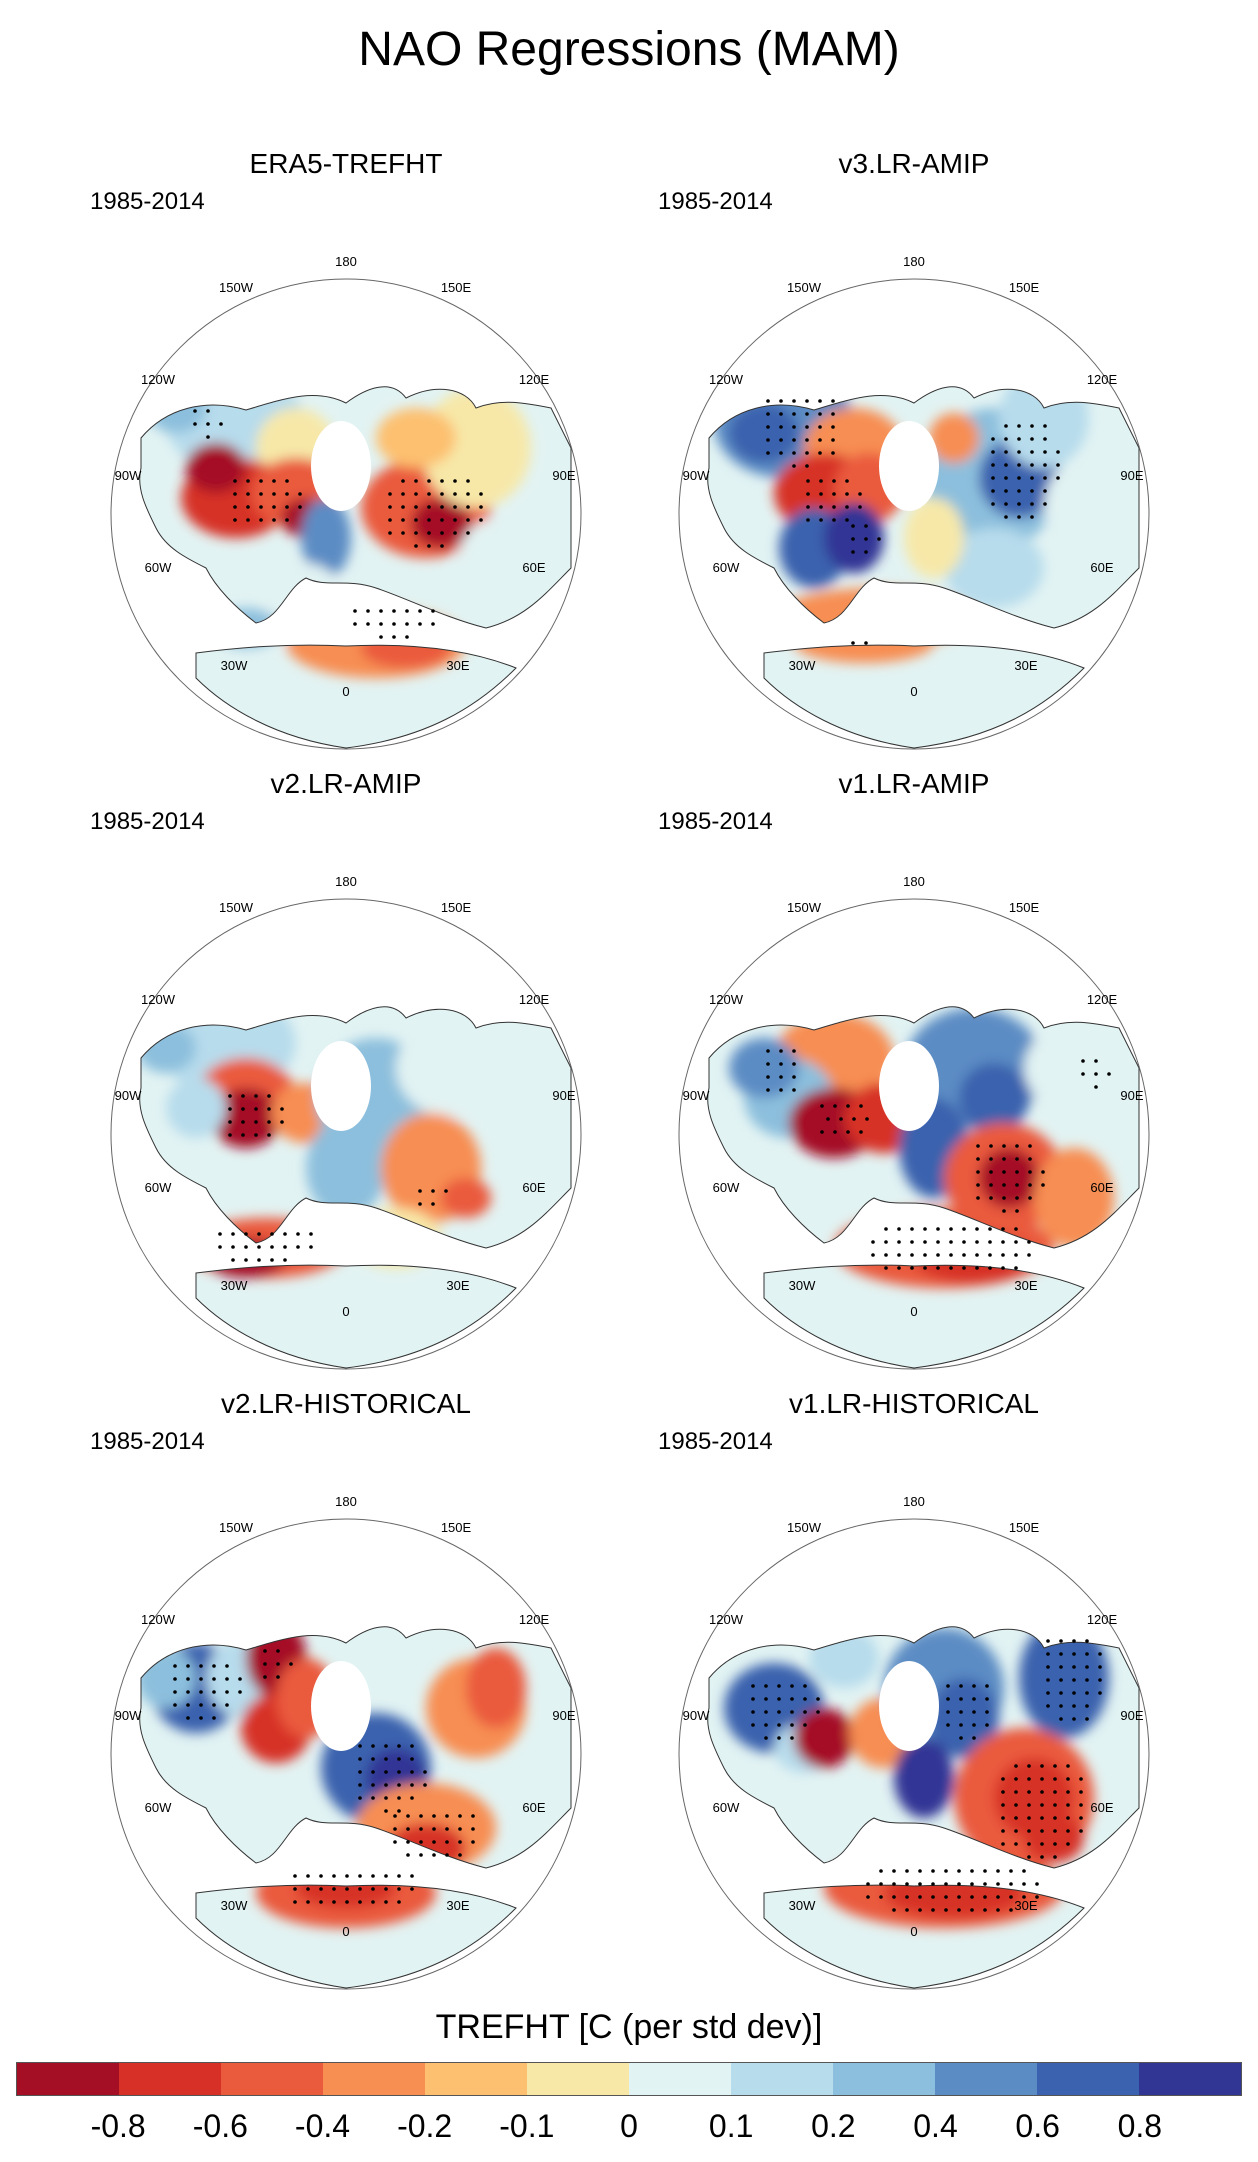 The height and width of the screenshot is (2162, 1258). Describe the element at coordinates (533, 1807) in the screenshot. I see `longitude-label: 60E` at that location.